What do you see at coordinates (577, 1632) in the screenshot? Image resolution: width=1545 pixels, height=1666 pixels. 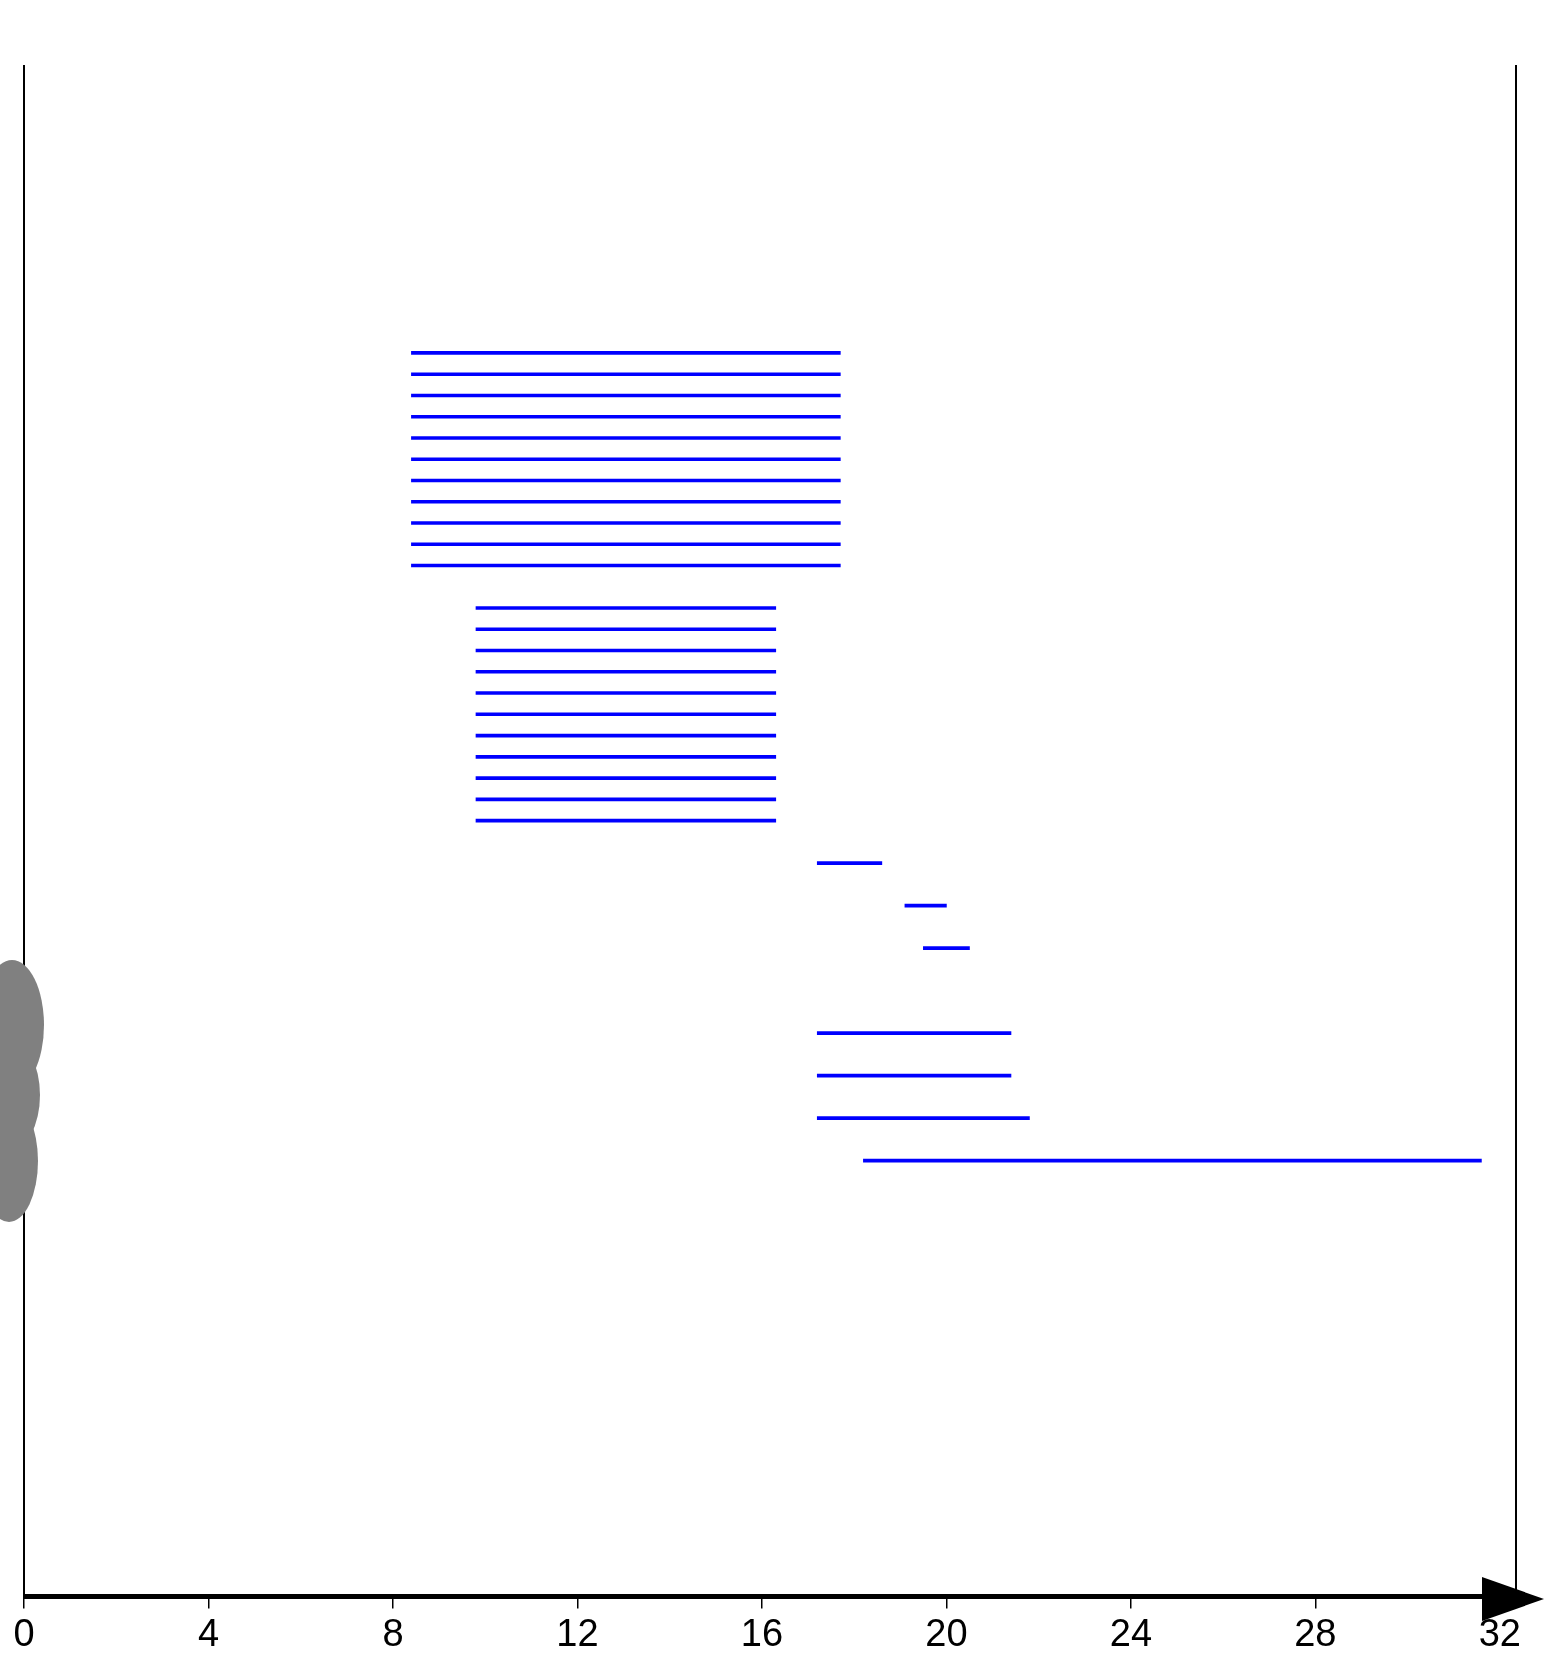 I see `x-tick-label: 12` at bounding box center [577, 1632].